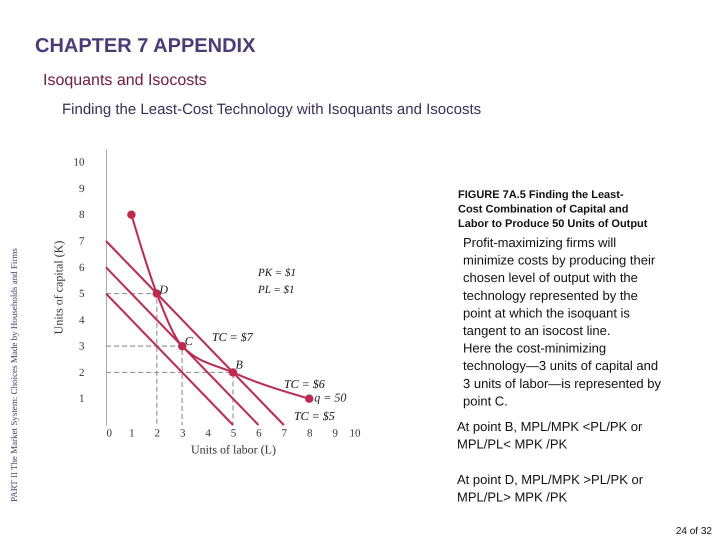 This screenshot has width=720, height=540. I want to click on annotation: TC = $7, so click(233, 337).